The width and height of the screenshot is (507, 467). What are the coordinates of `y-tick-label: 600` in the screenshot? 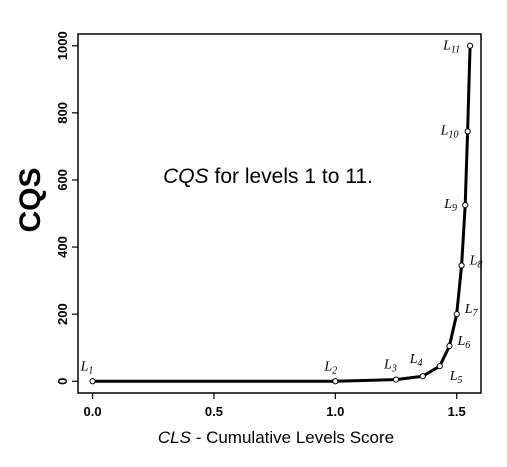 It's located at (62, 180).